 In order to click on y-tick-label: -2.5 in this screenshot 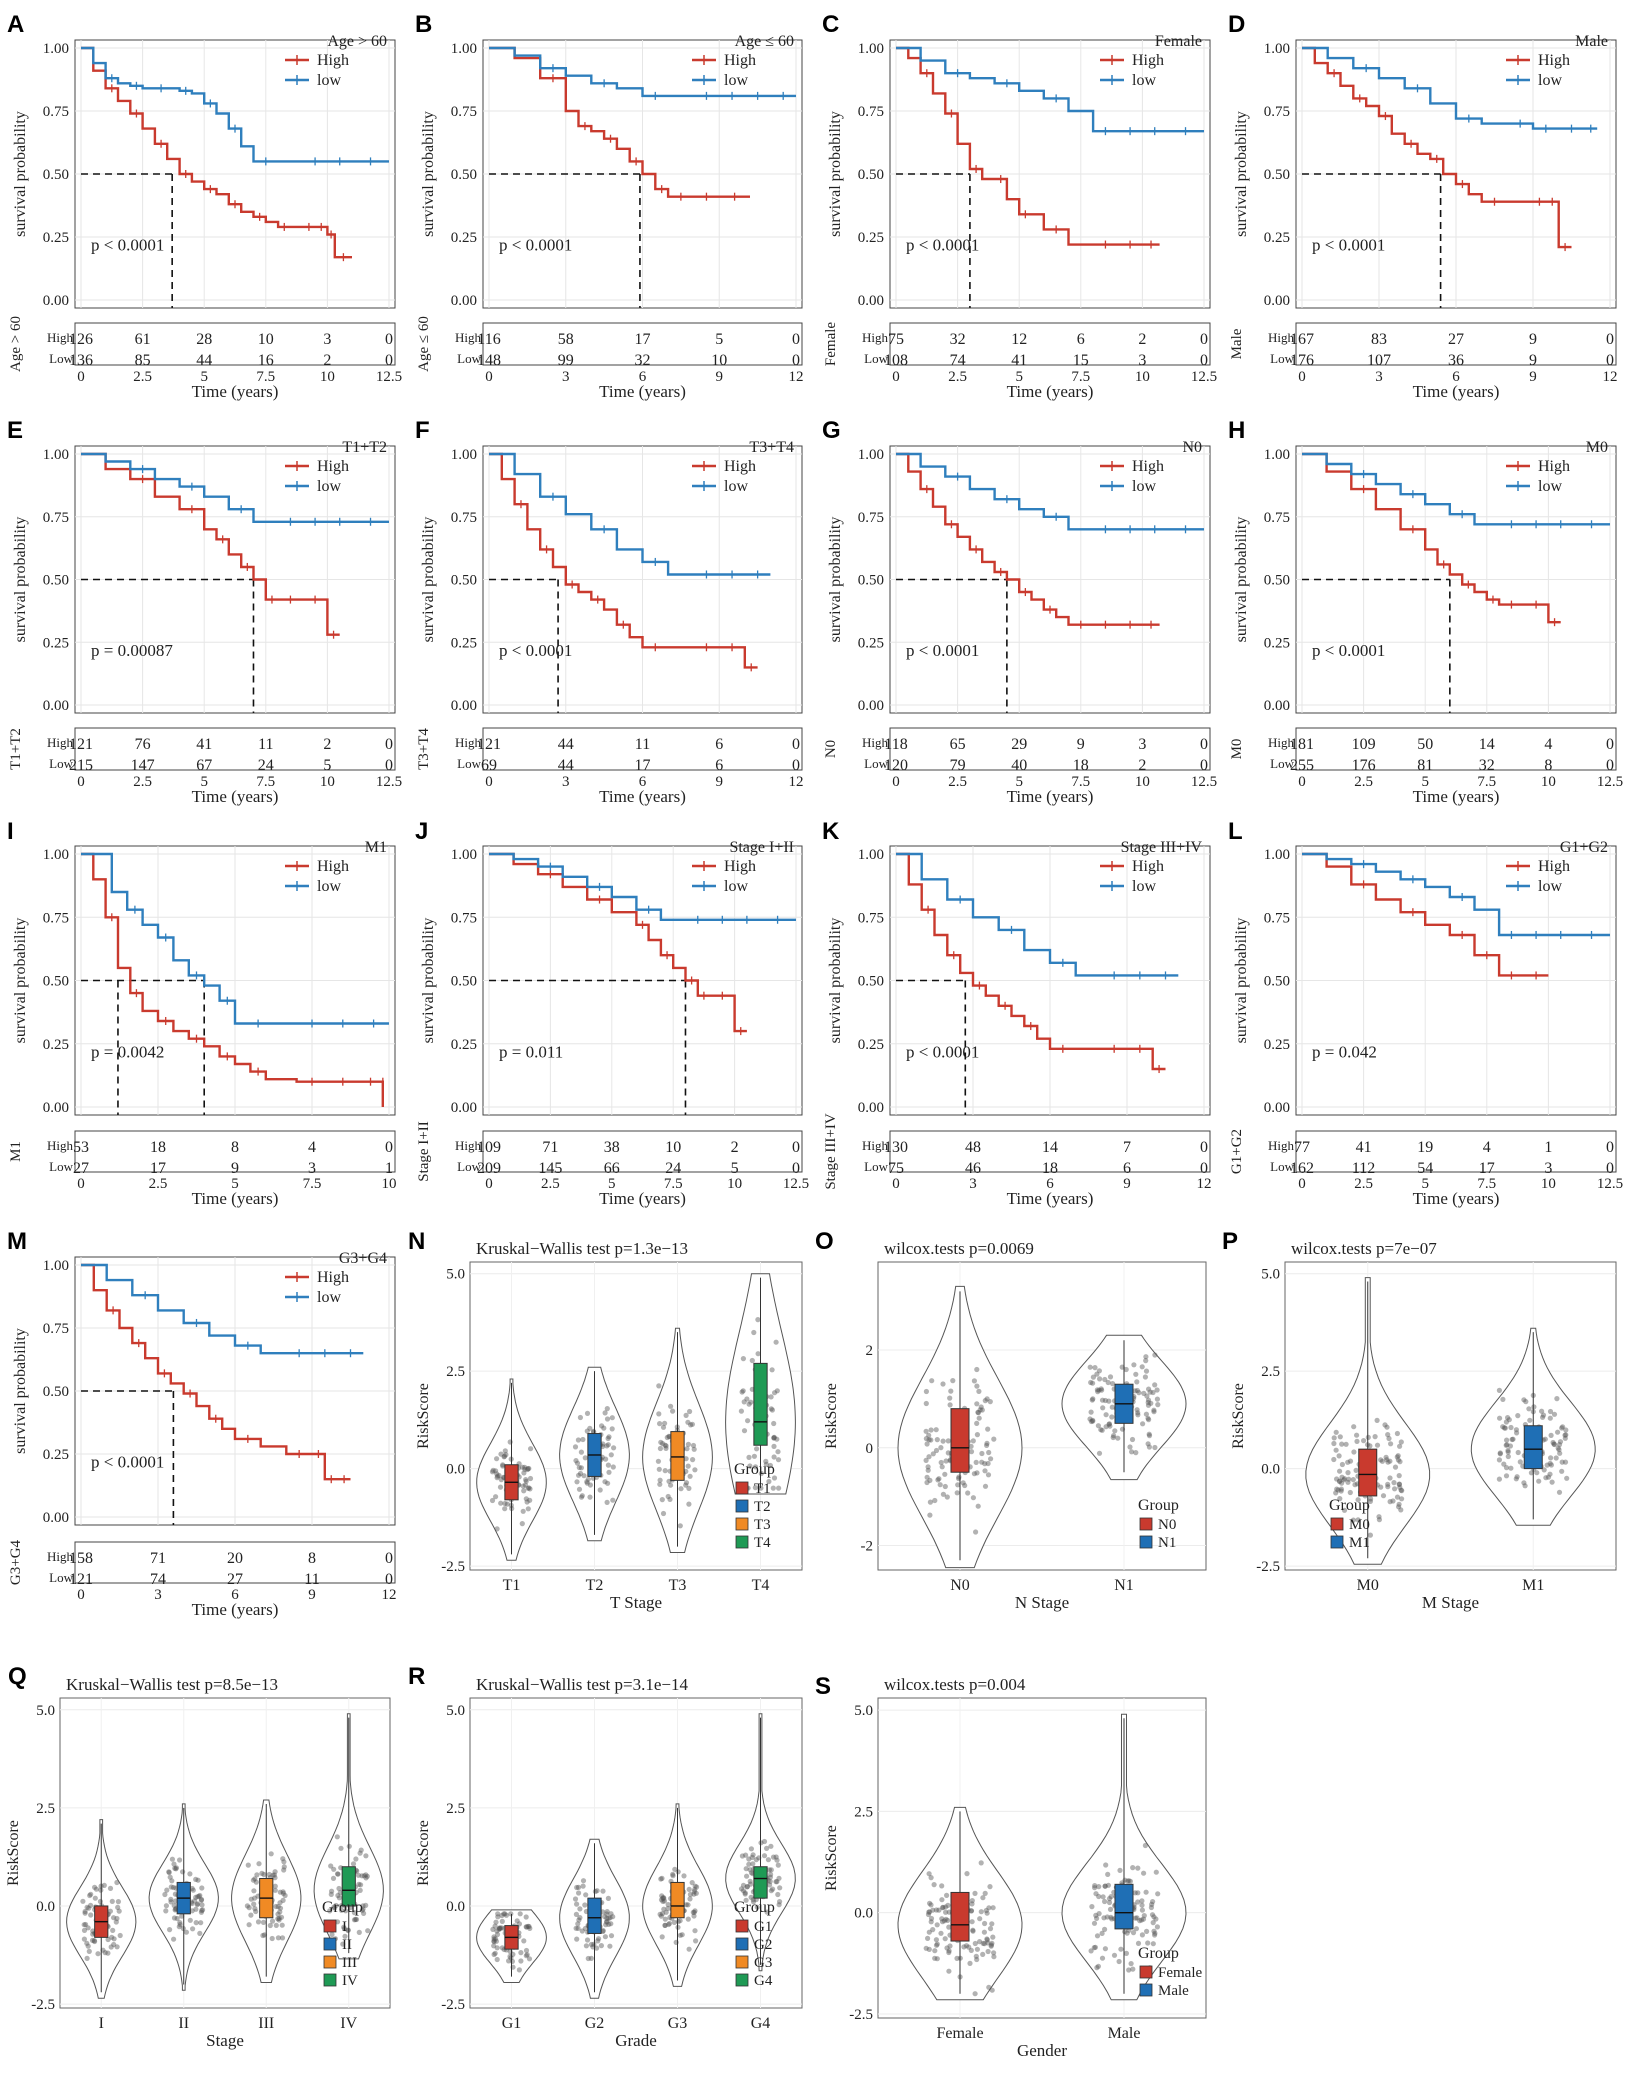, I will do `click(453, 1567)`.